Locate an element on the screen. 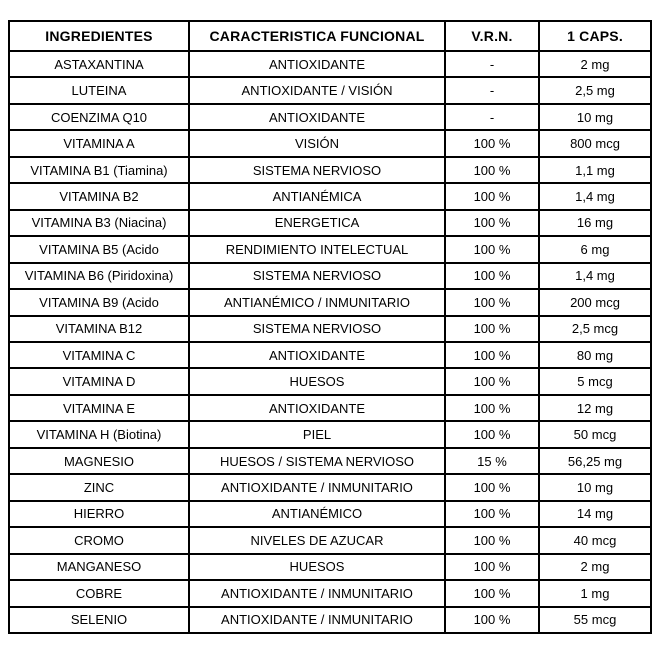 The width and height of the screenshot is (656, 656). cell-1-caps: 16 mg is located at coordinates (595, 223).